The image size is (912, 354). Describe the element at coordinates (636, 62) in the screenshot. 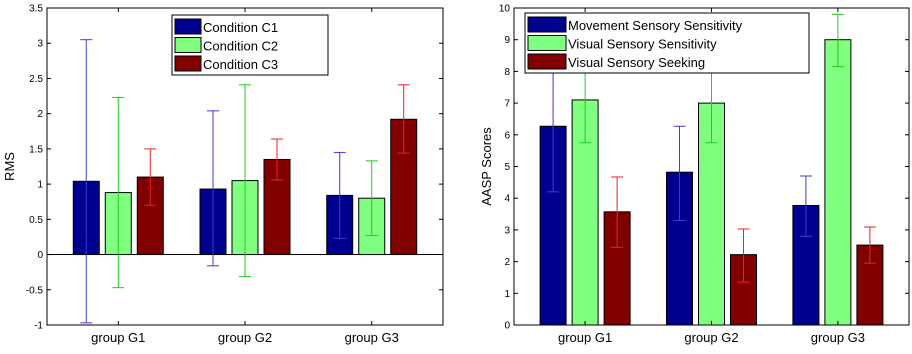

I see `legend-label: Visual Sensory Seeking` at that location.